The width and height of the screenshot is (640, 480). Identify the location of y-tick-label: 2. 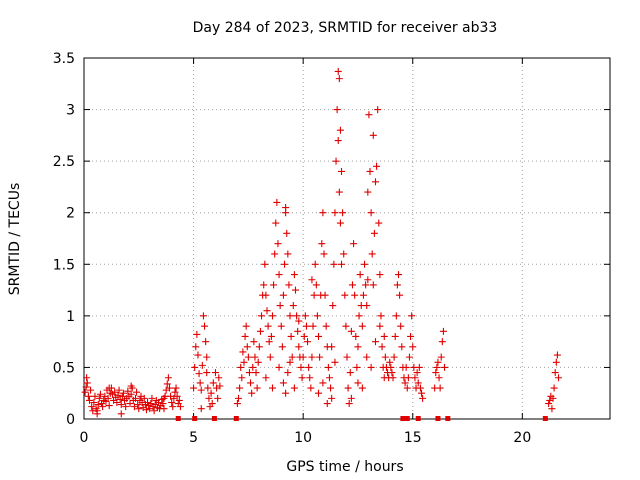
(70, 214).